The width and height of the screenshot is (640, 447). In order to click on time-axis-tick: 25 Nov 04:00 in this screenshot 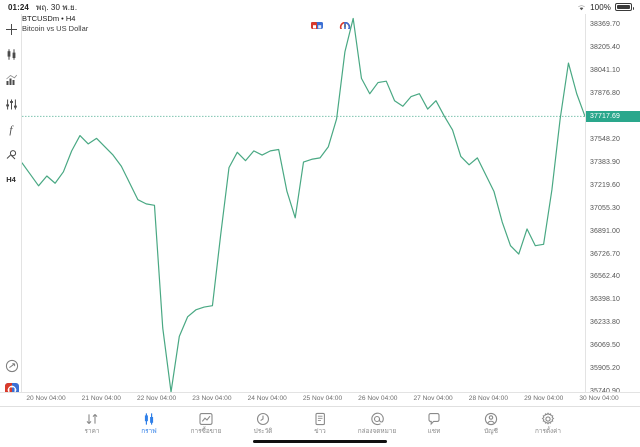, I will do `click(322, 398)`.